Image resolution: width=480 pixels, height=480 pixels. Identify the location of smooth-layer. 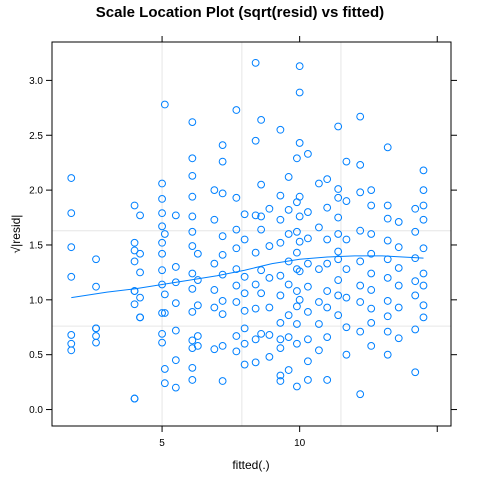
(247, 277).